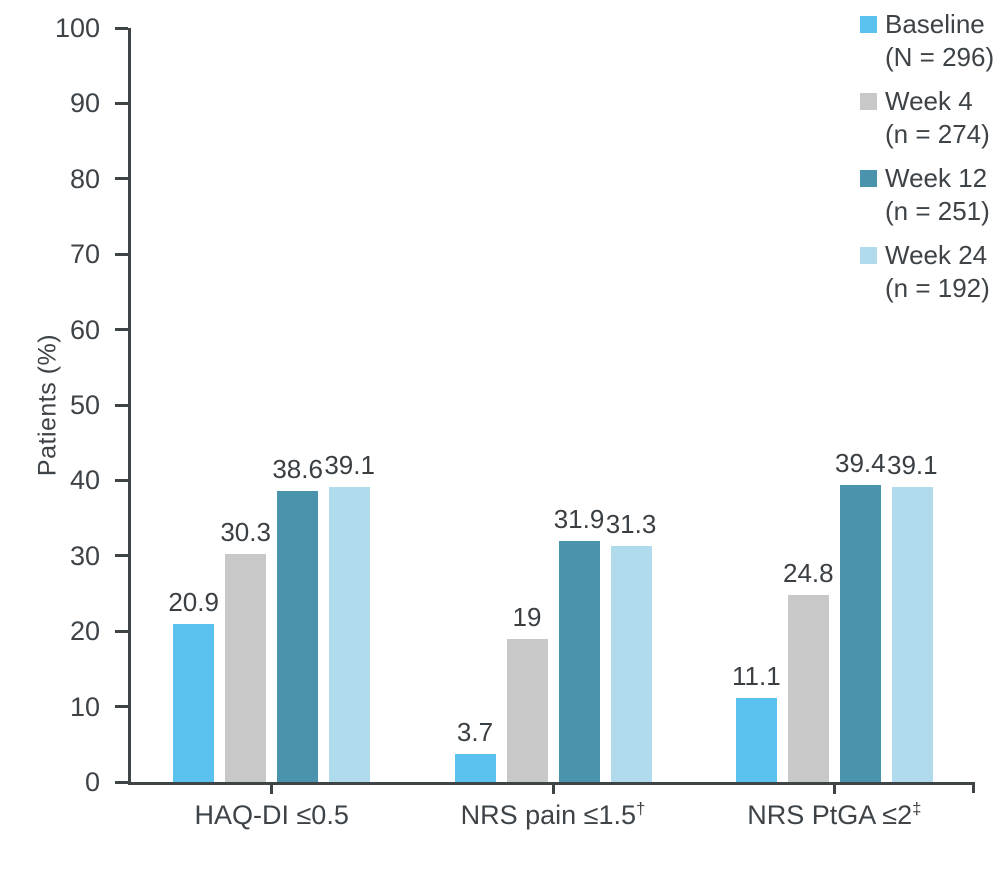 This screenshot has height=895, width=1000. I want to click on bar-value-label: 31.3, so click(631, 524).